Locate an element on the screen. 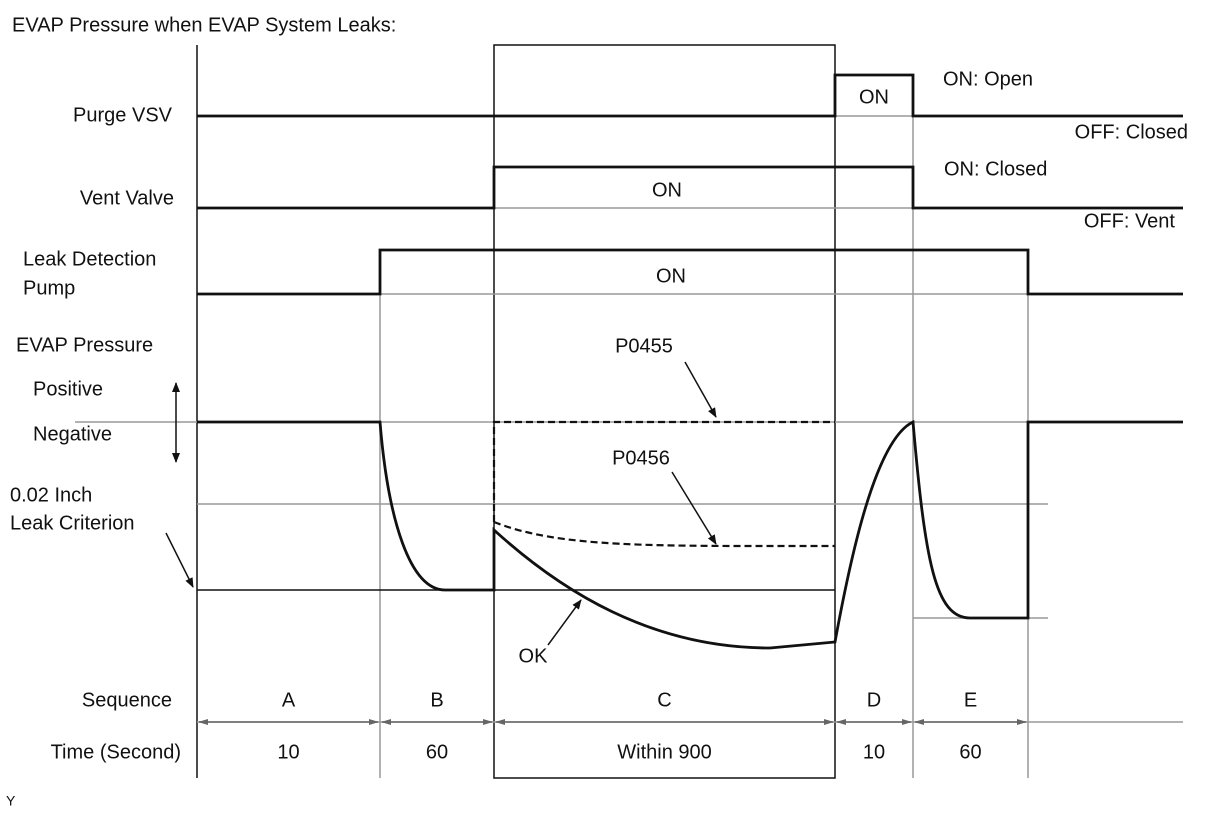 The height and width of the screenshot is (814, 1208). signal-label: Purge VSV is located at coordinates (123, 115).